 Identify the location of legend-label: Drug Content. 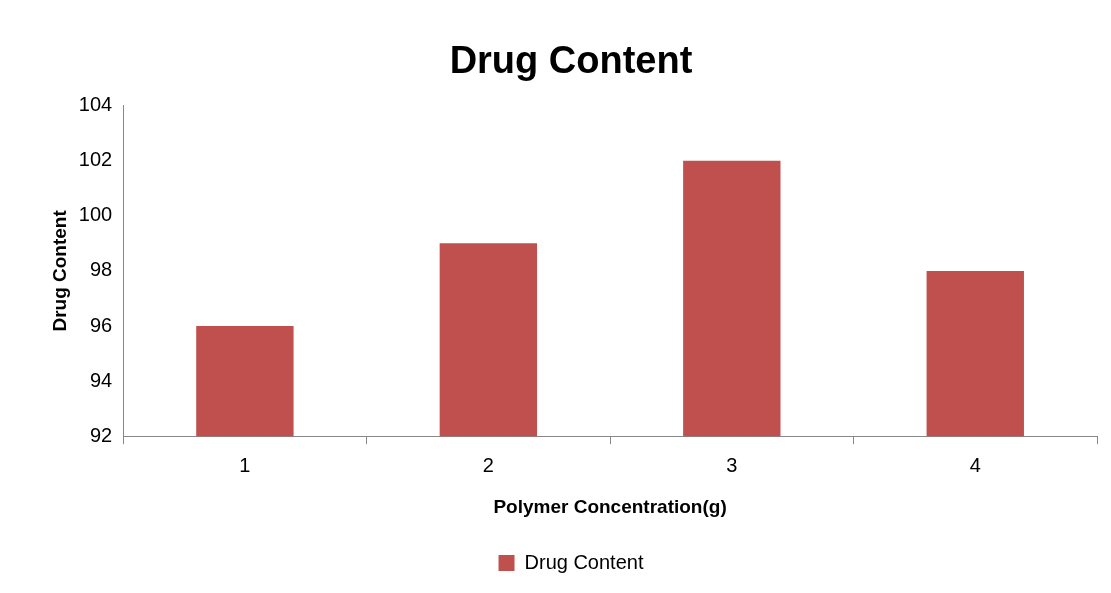
(584, 561).